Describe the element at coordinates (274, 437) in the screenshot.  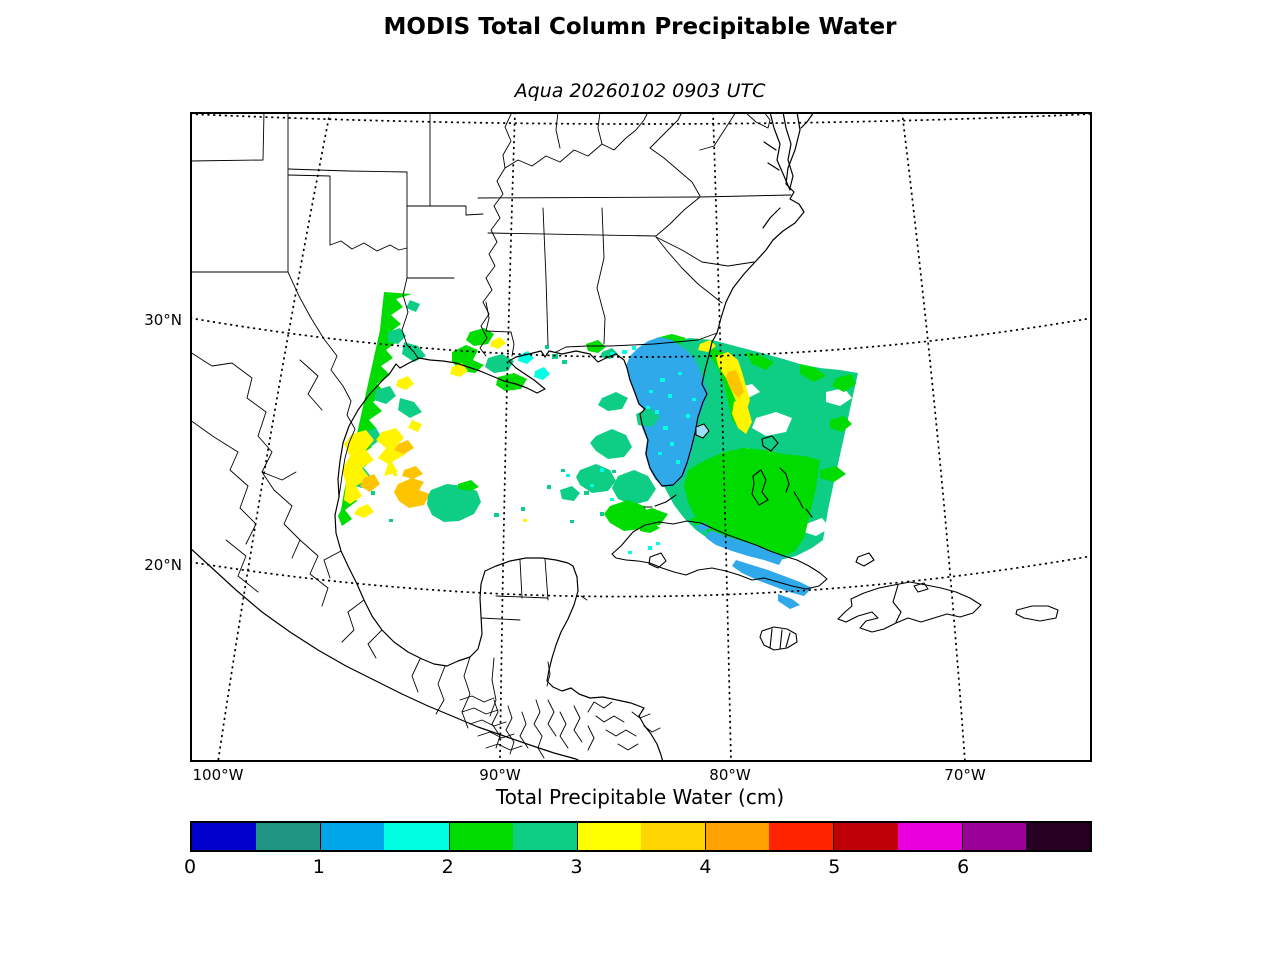
I see `gridline-100w` at that location.